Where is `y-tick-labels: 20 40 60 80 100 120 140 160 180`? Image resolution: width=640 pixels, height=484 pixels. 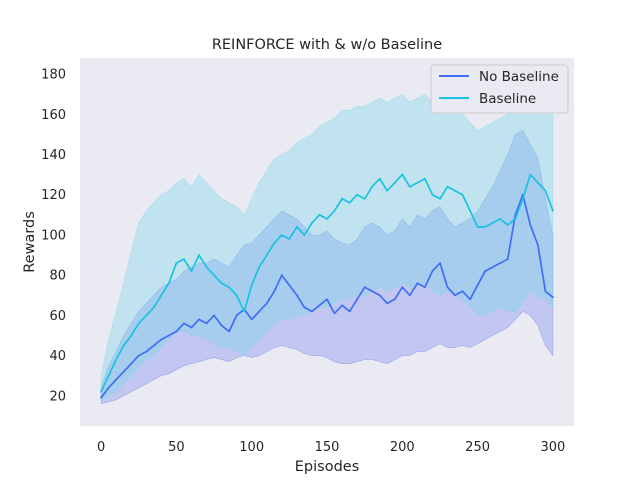
y-tick-labels: 20 40 60 80 100 120 140 160 180 is located at coordinates (53, 236).